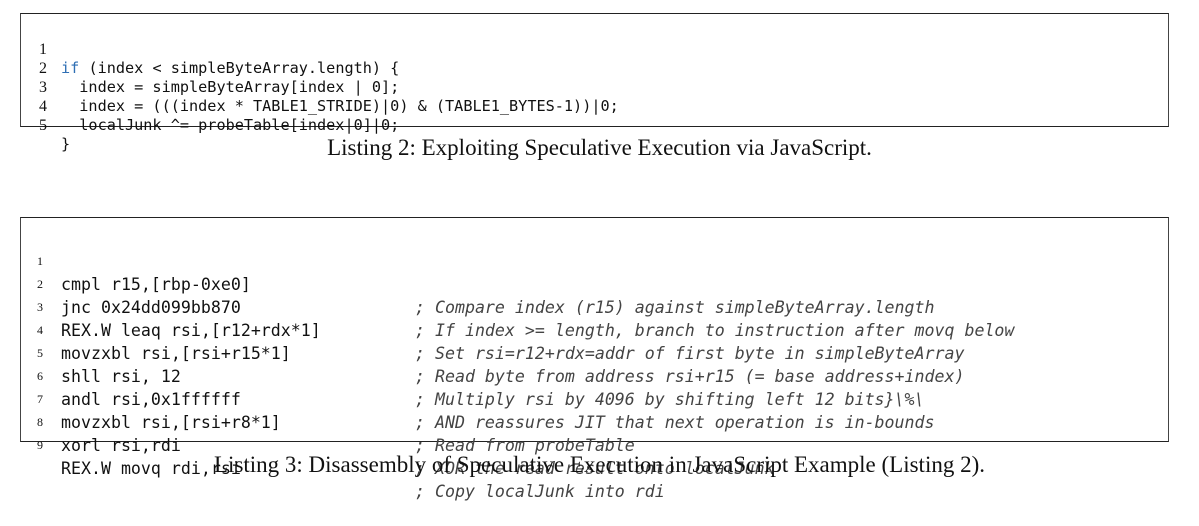  Describe the element at coordinates (594, 125) in the screenshot. I see `code-line: 5 }` at that location.